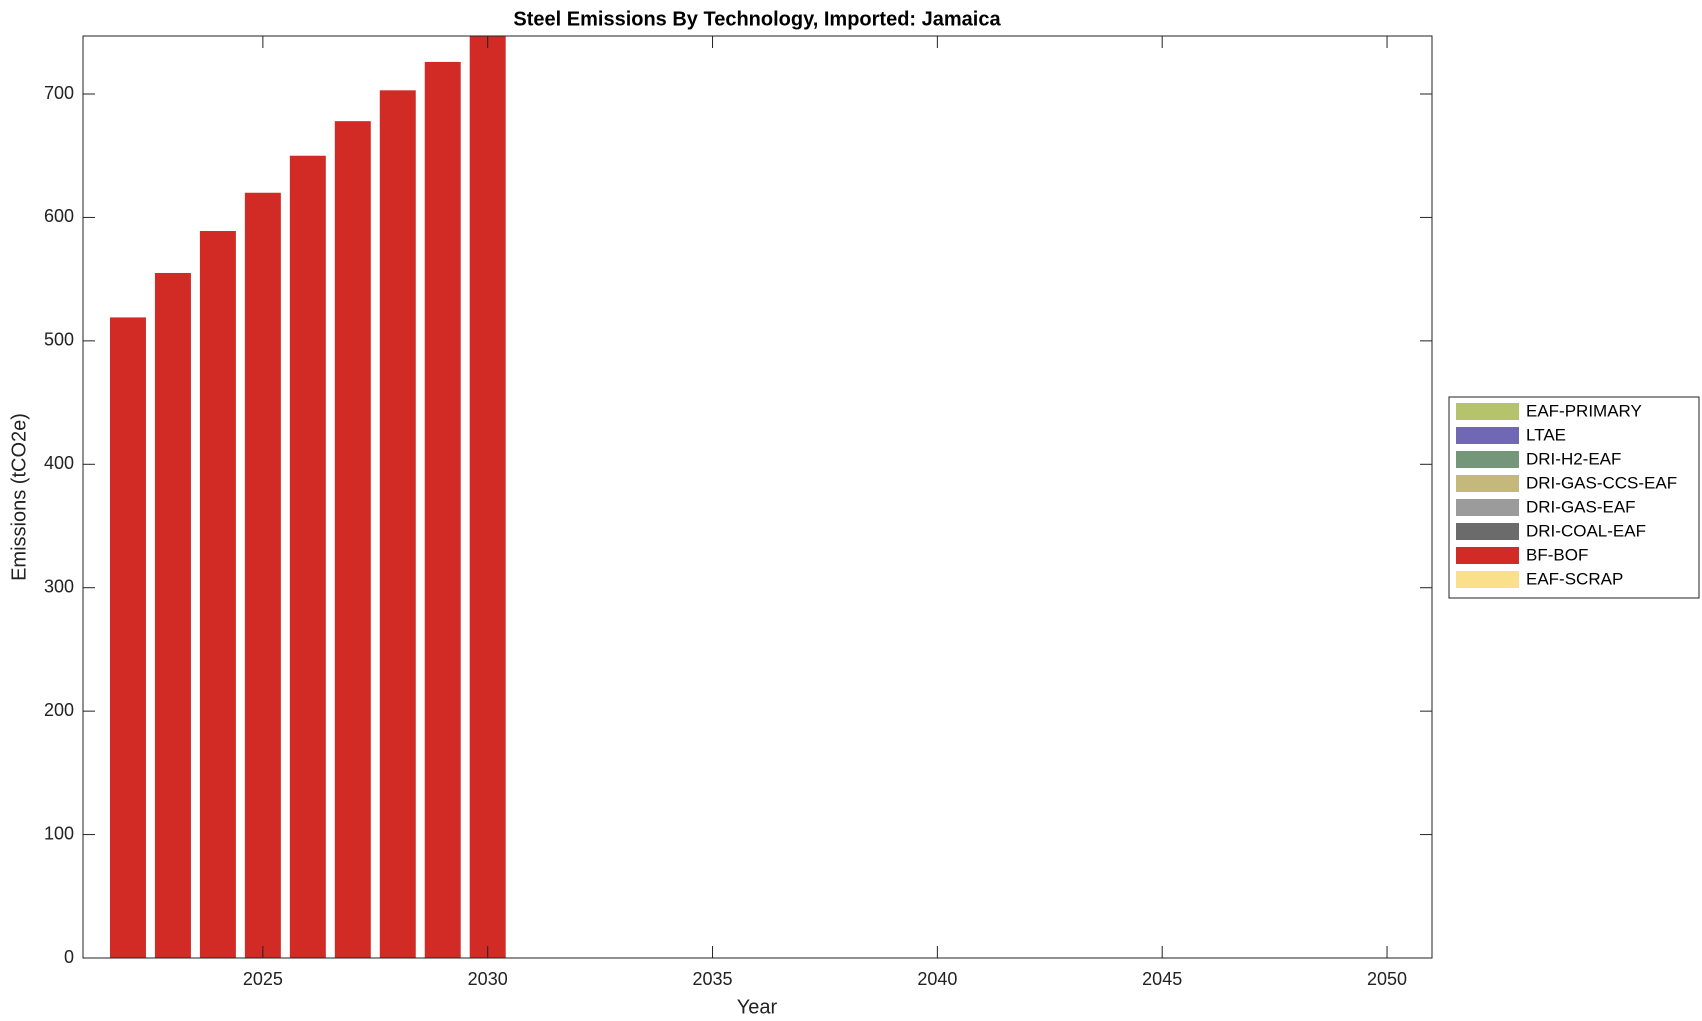  I want to click on y-tick-label: 700, so click(59, 93).